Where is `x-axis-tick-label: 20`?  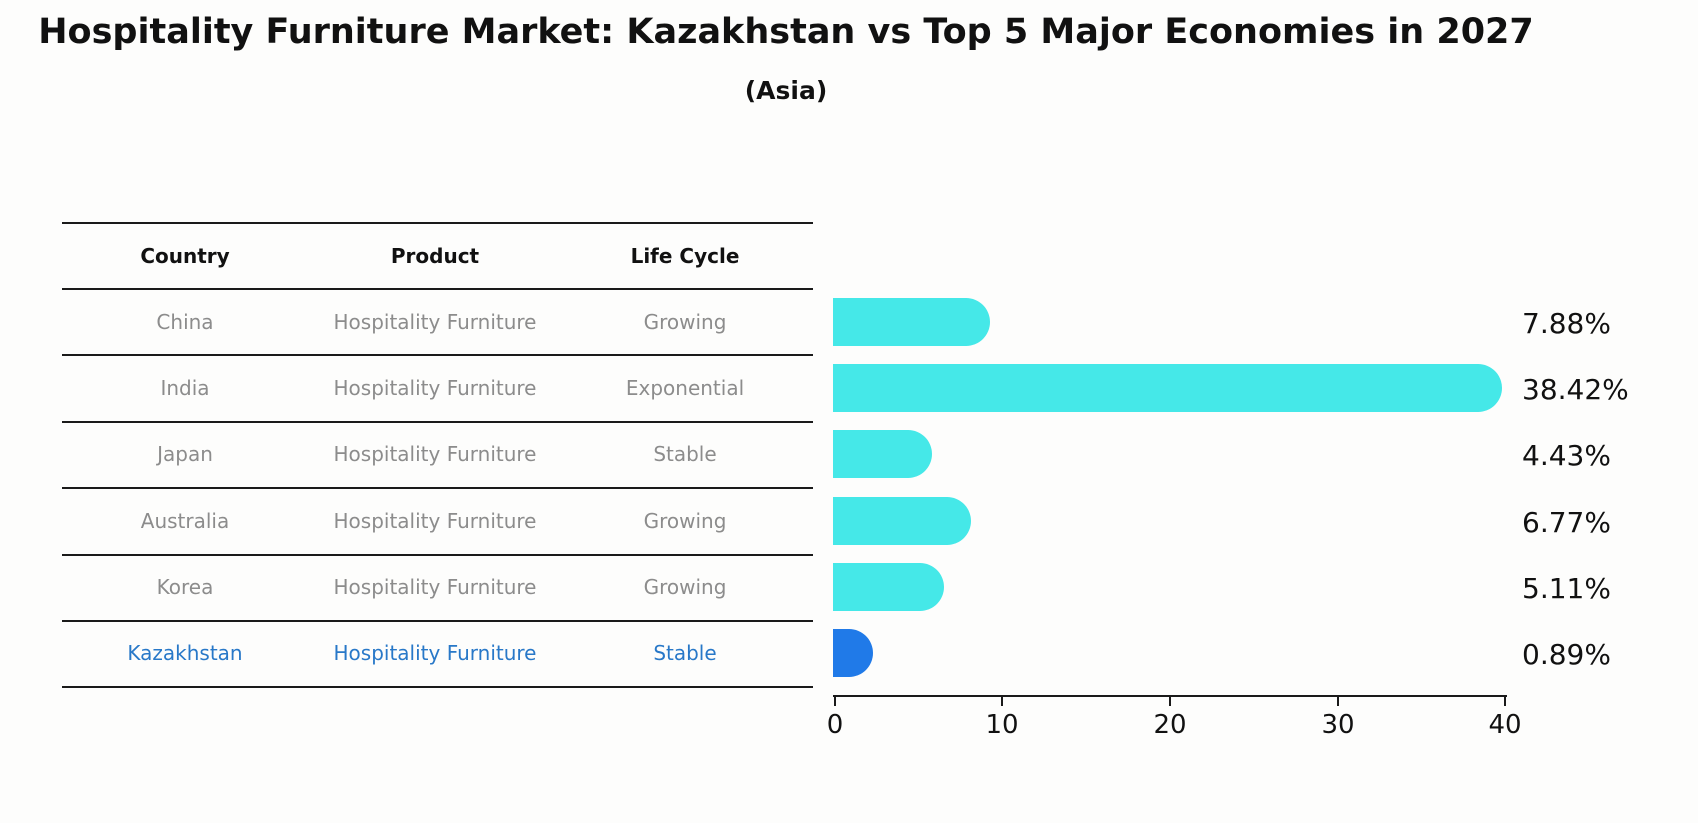
x-axis-tick-label: 20 is located at coordinates (1170, 725).